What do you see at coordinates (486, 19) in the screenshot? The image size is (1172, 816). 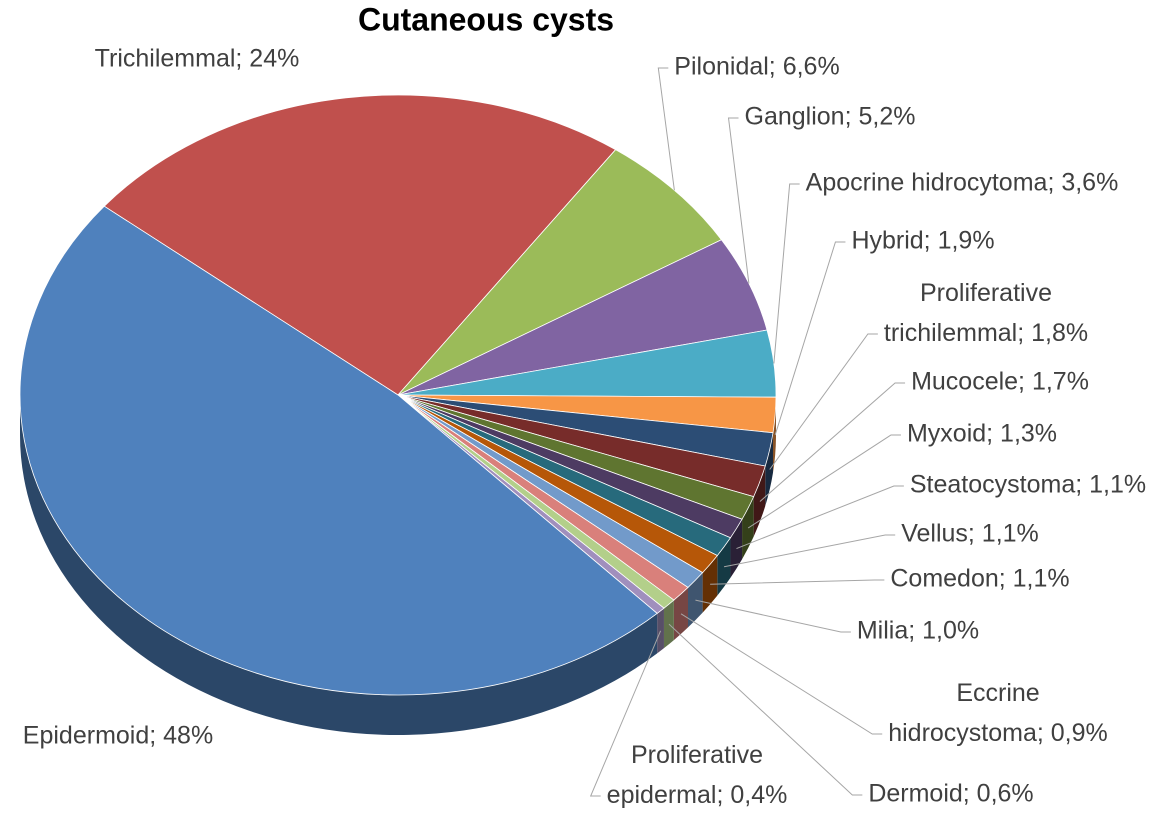 I see `chart-title: Cutaneous cysts` at bounding box center [486, 19].